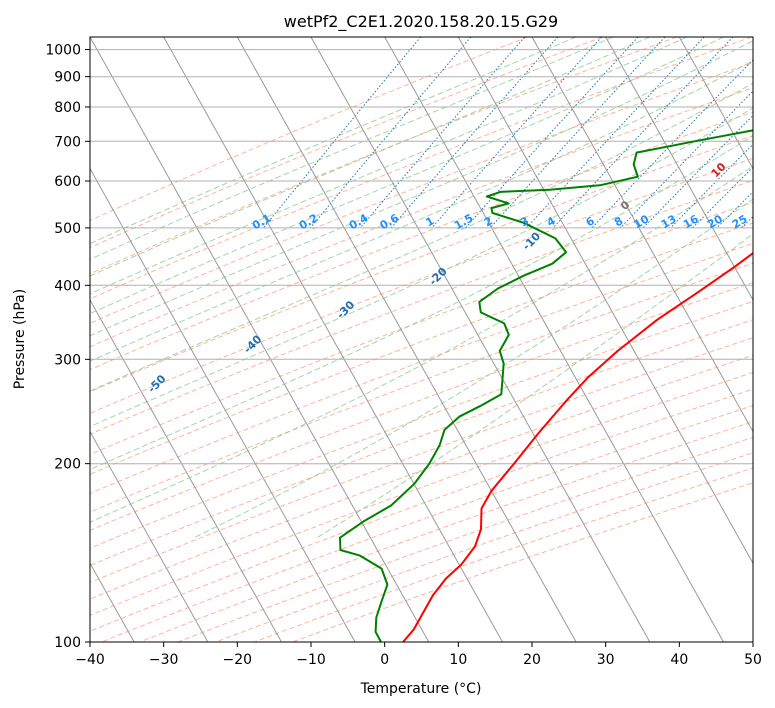 The height and width of the screenshot is (708, 775). I want to click on y-tick-label: 100, so click(67, 643).